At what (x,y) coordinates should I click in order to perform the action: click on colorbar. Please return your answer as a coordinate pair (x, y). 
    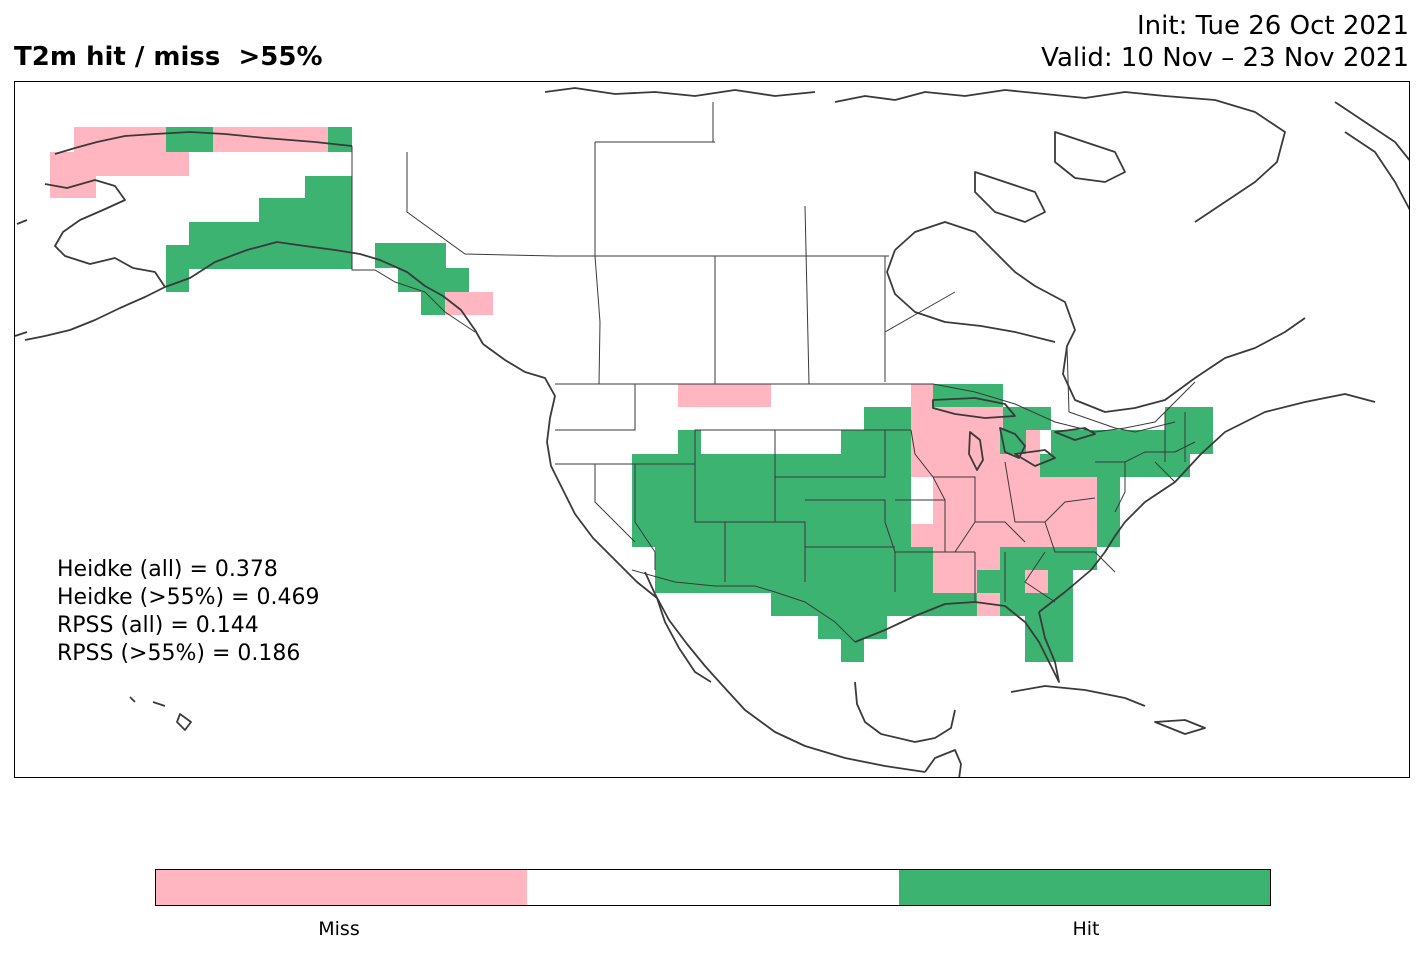
    Looking at the image, I should click on (713, 887).